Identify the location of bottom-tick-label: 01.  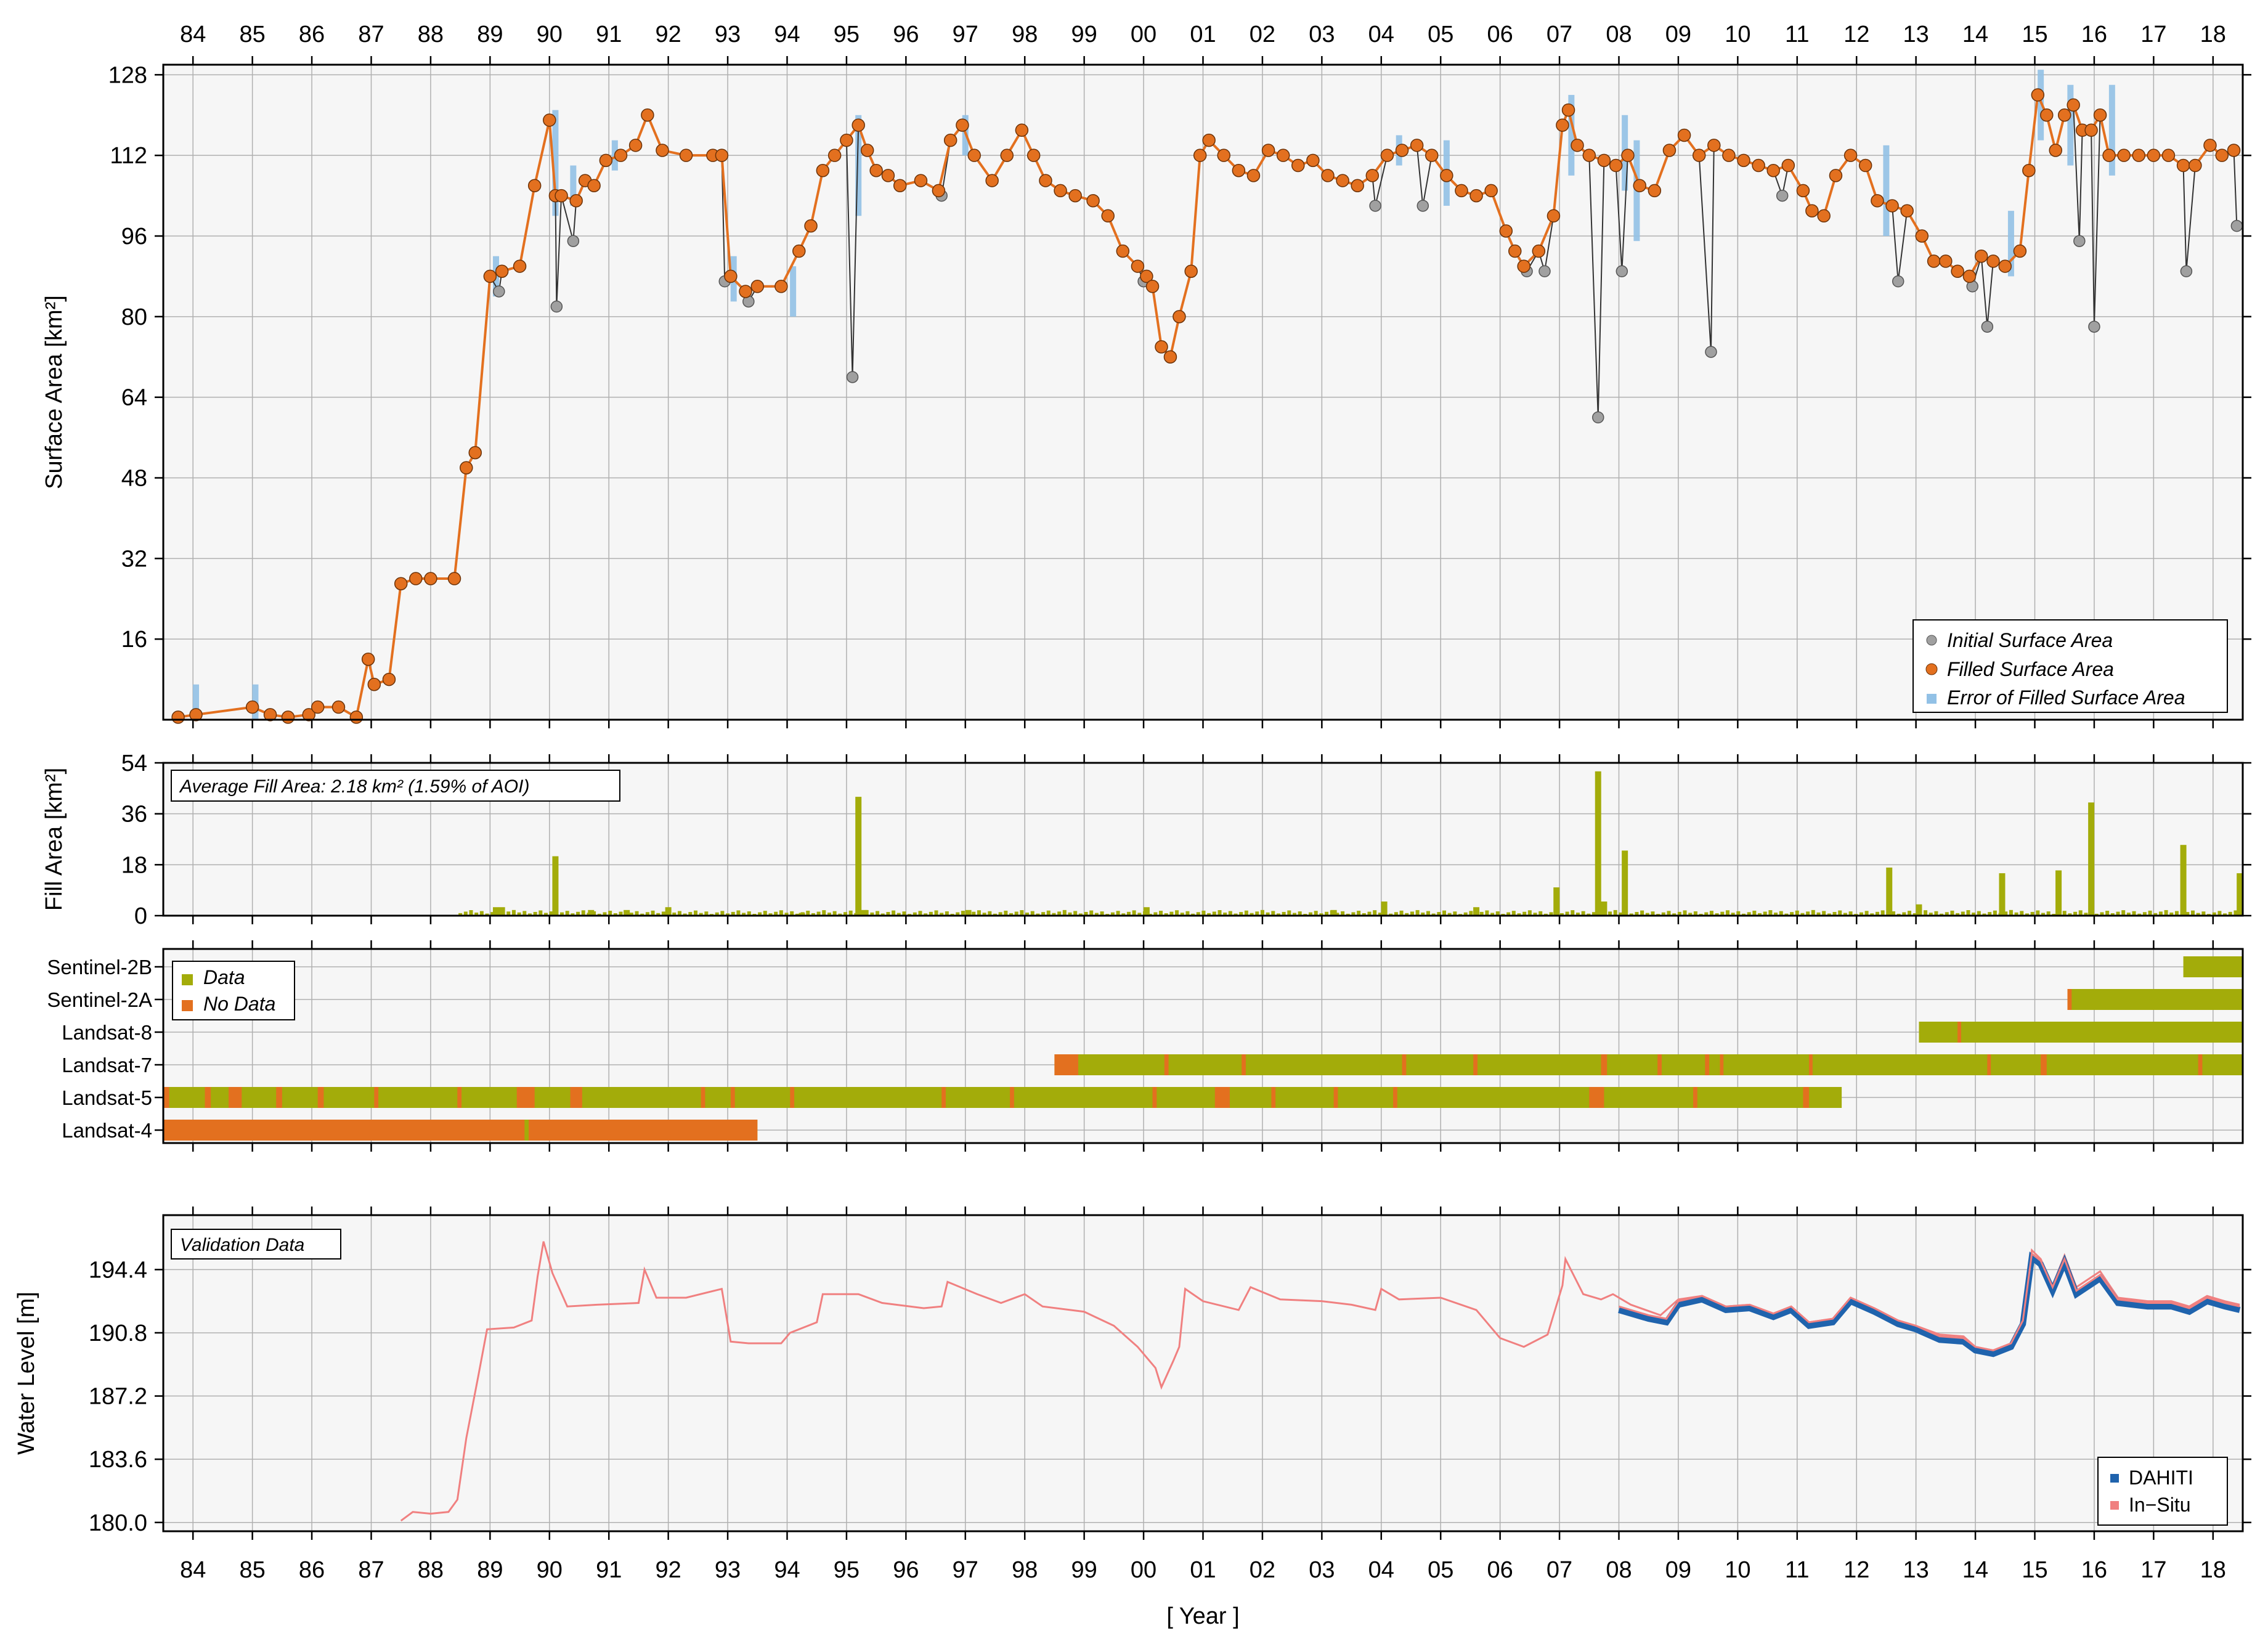
(1203, 1570).